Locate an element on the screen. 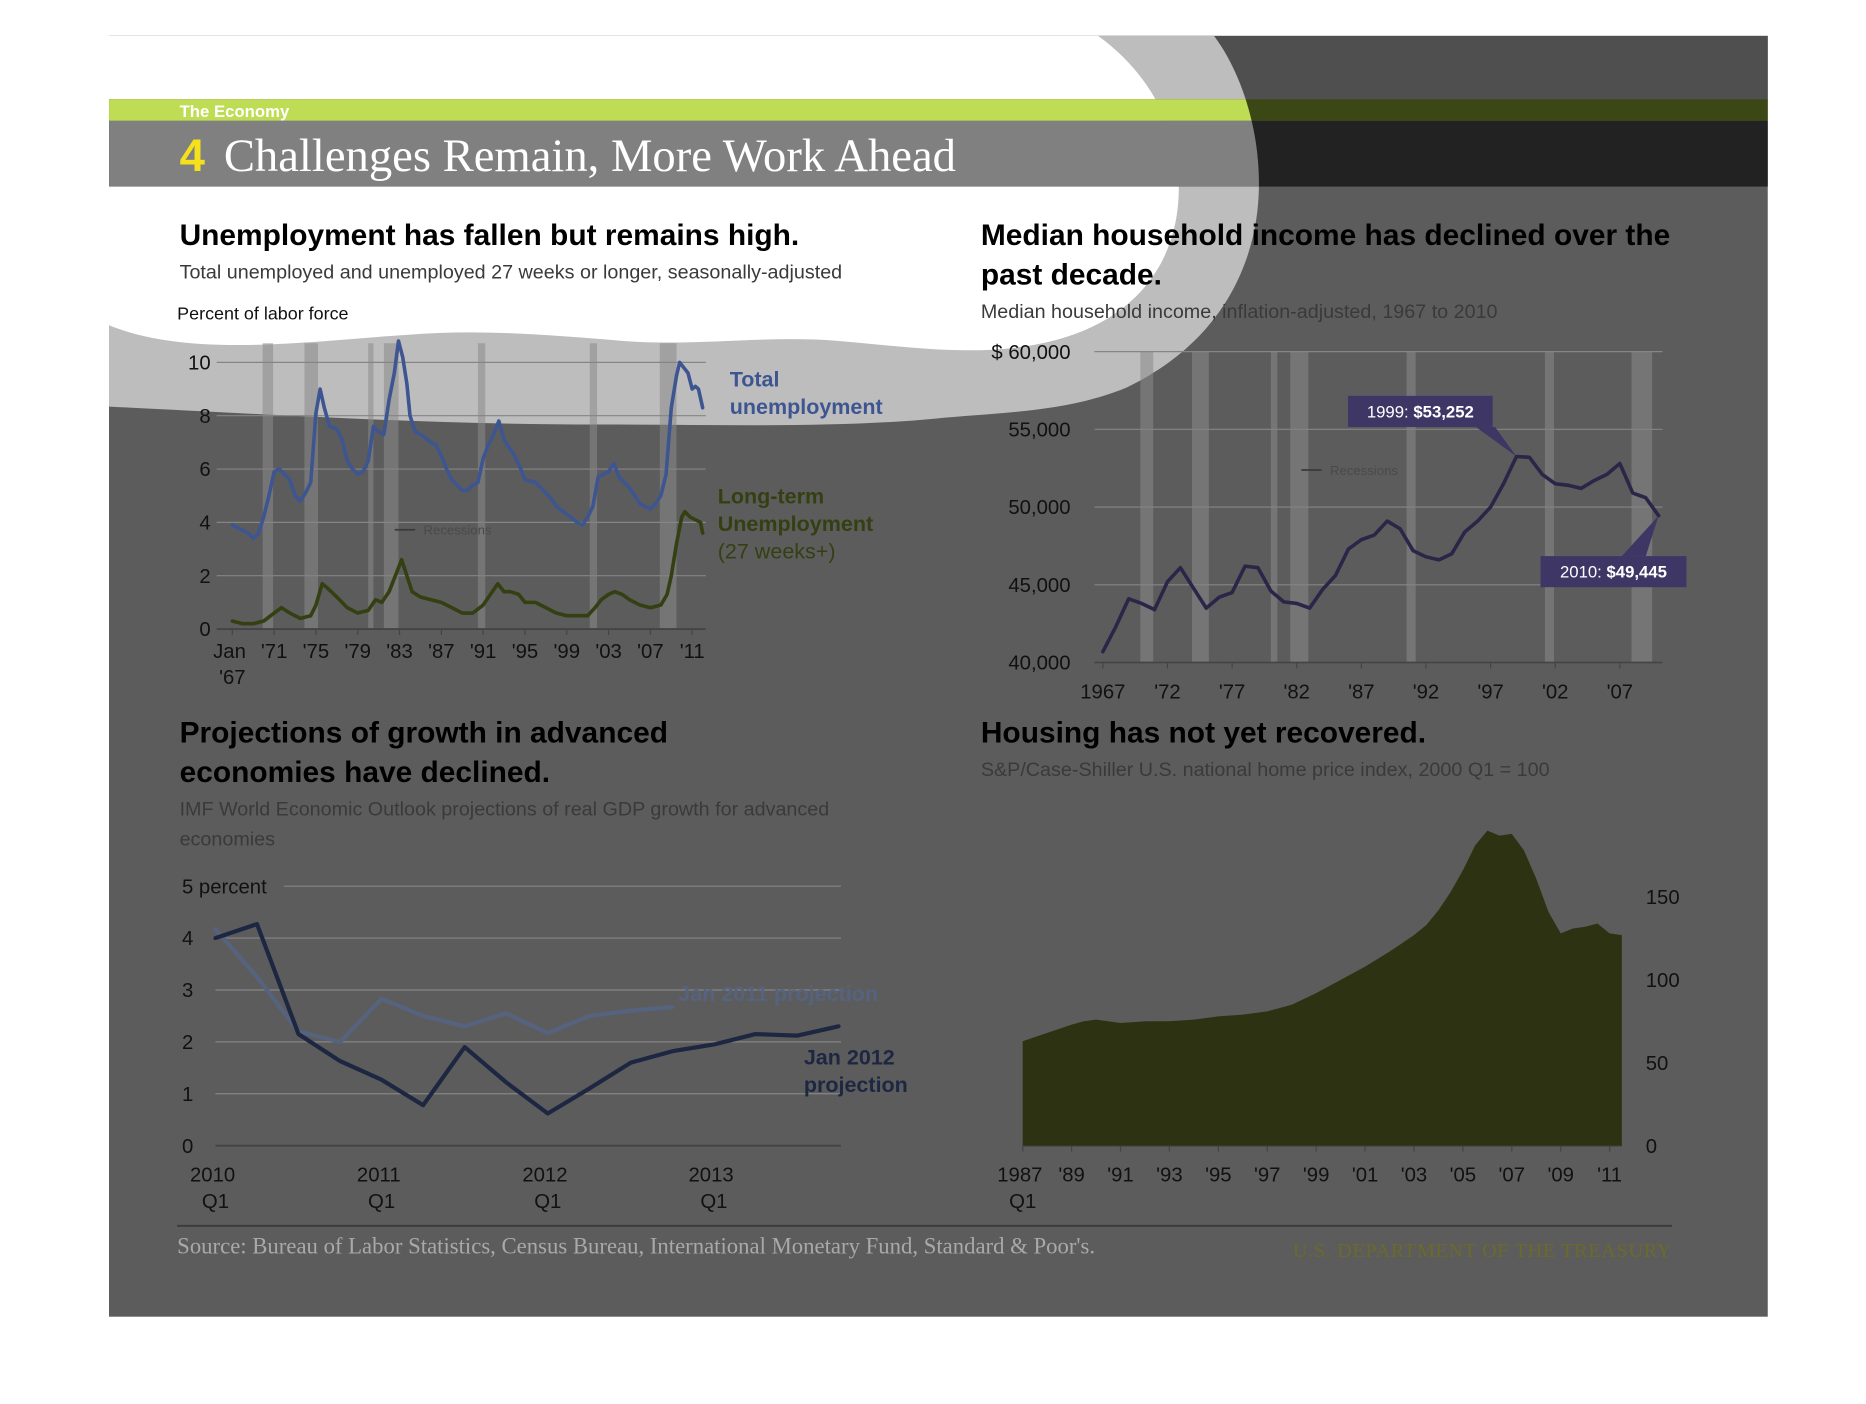 This screenshot has width=1866, height=1404. series-note: (27 weeks+) is located at coordinates (777, 551).